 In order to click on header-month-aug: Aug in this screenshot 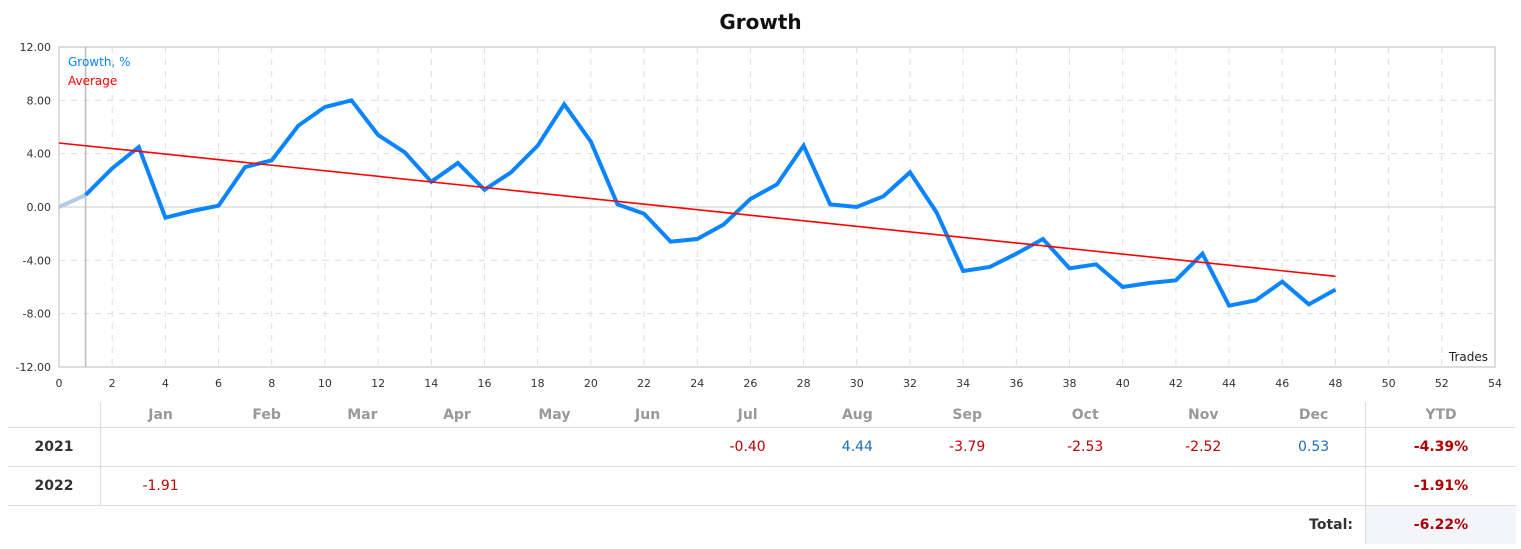, I will do `click(857, 414)`.